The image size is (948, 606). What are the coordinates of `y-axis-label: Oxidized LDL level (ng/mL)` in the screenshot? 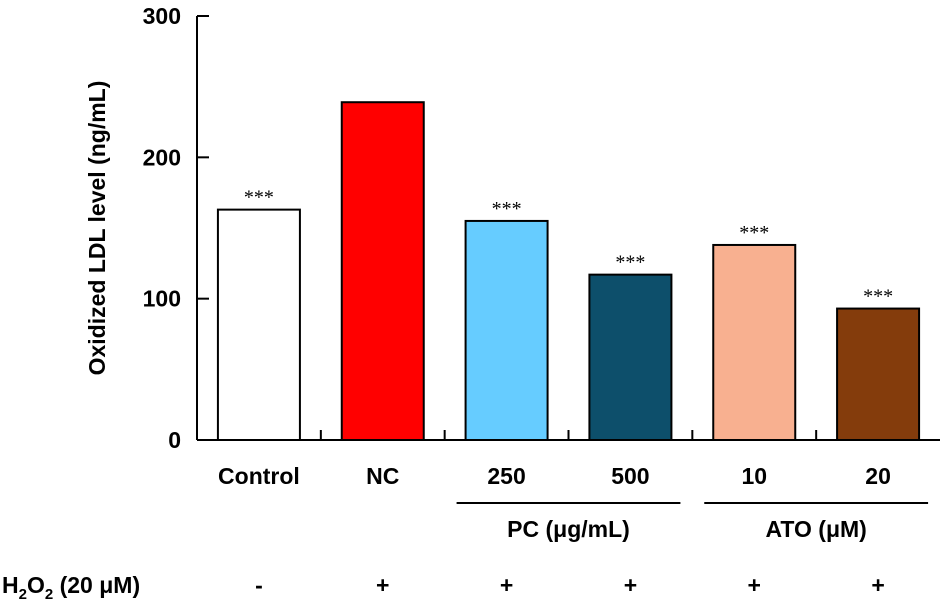 It's located at (97, 228).